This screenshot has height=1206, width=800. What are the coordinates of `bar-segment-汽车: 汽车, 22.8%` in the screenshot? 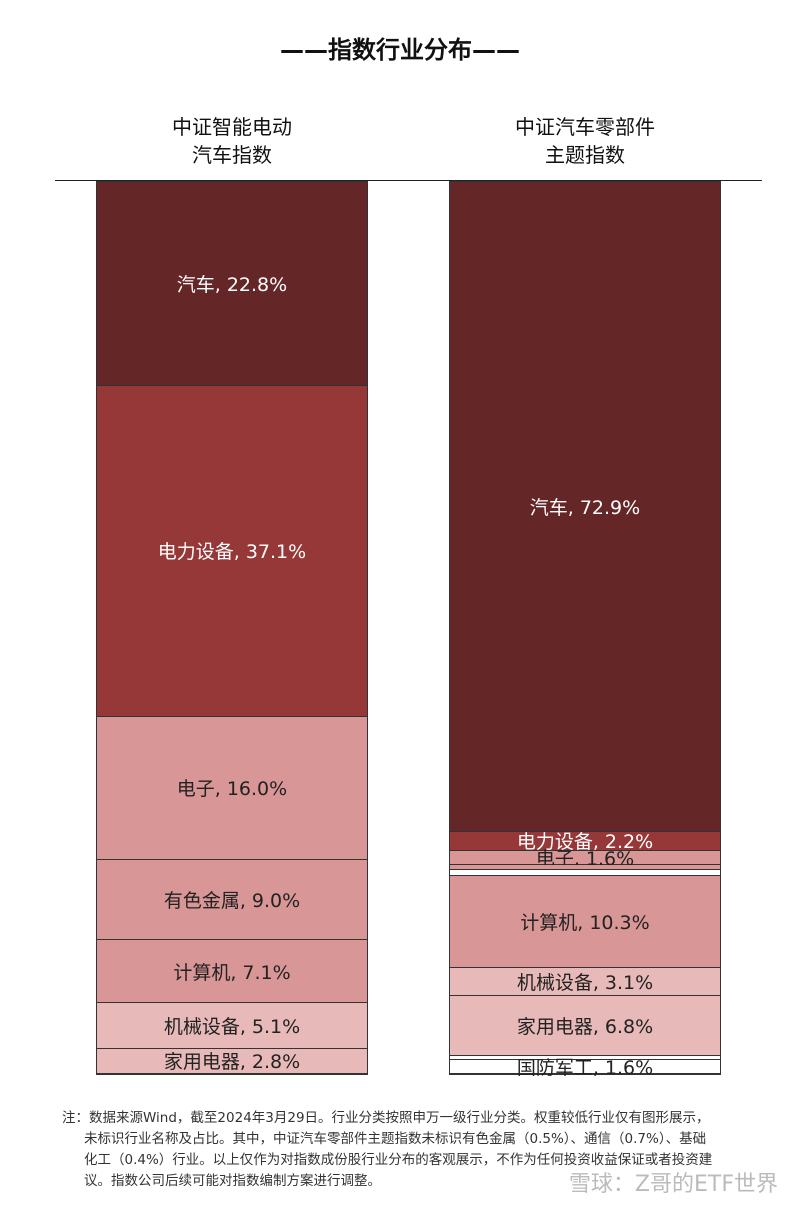 It's located at (232, 284).